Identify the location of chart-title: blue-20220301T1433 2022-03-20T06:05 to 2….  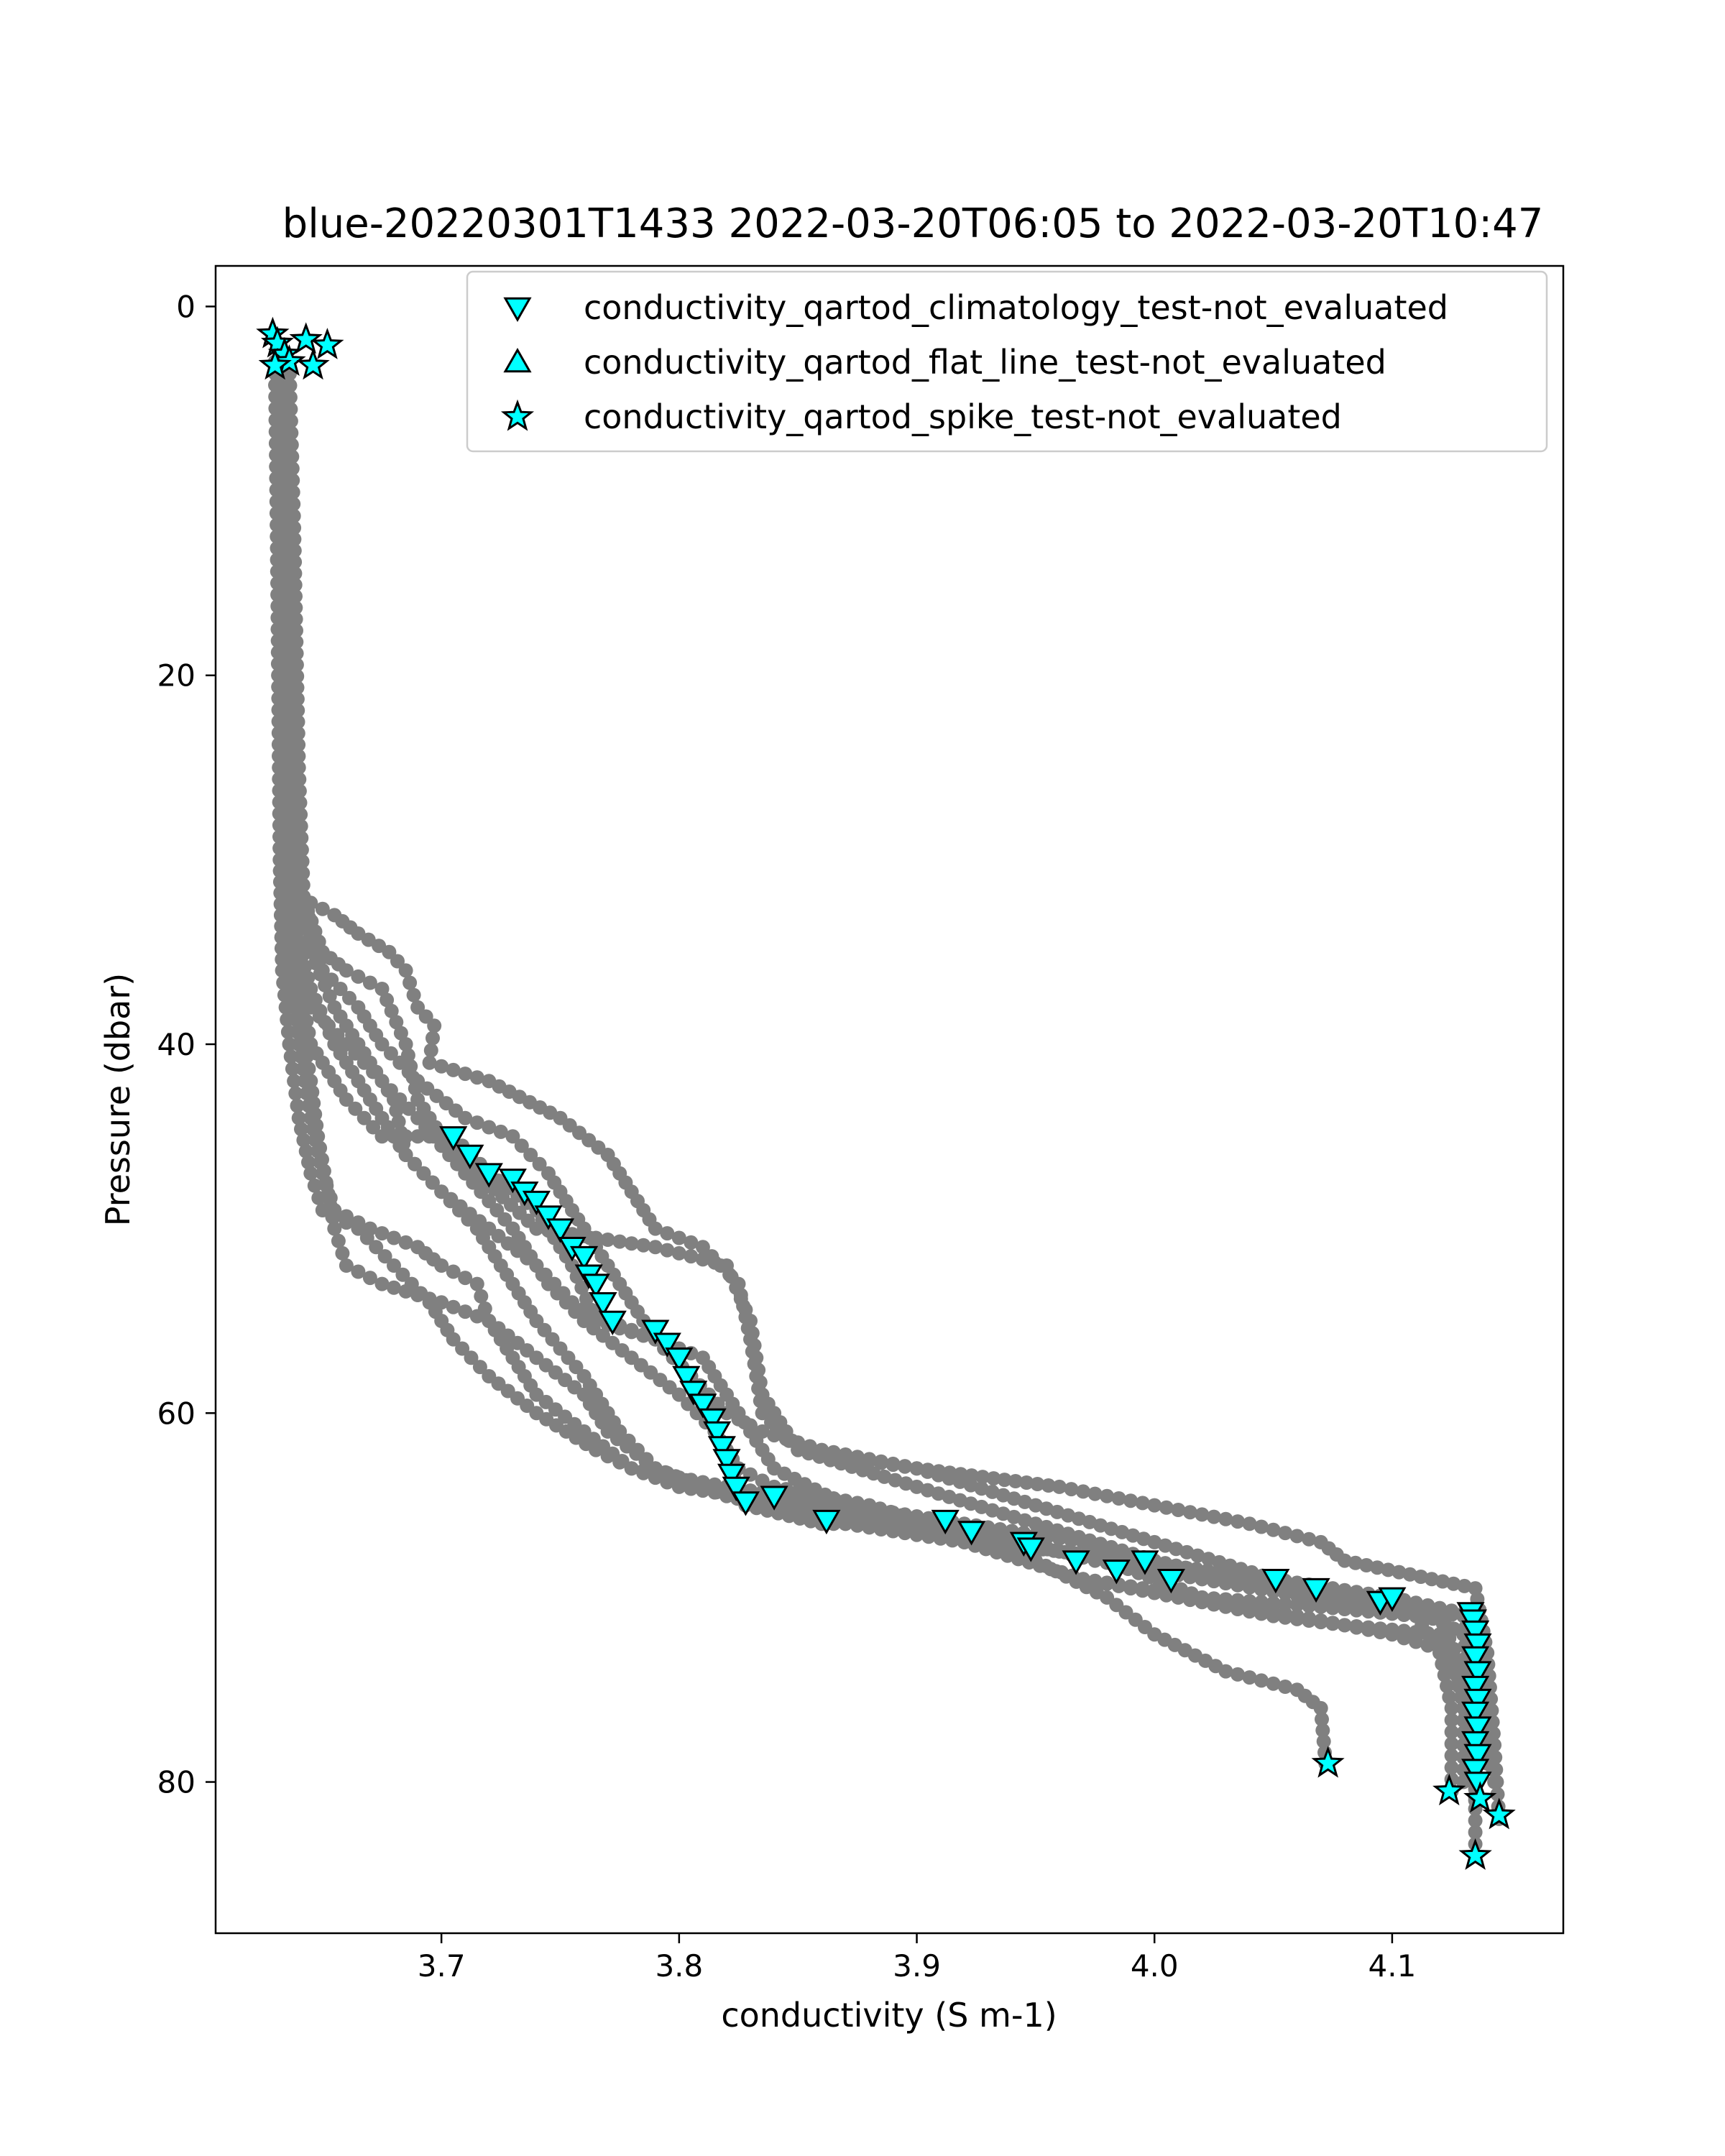
(913, 224).